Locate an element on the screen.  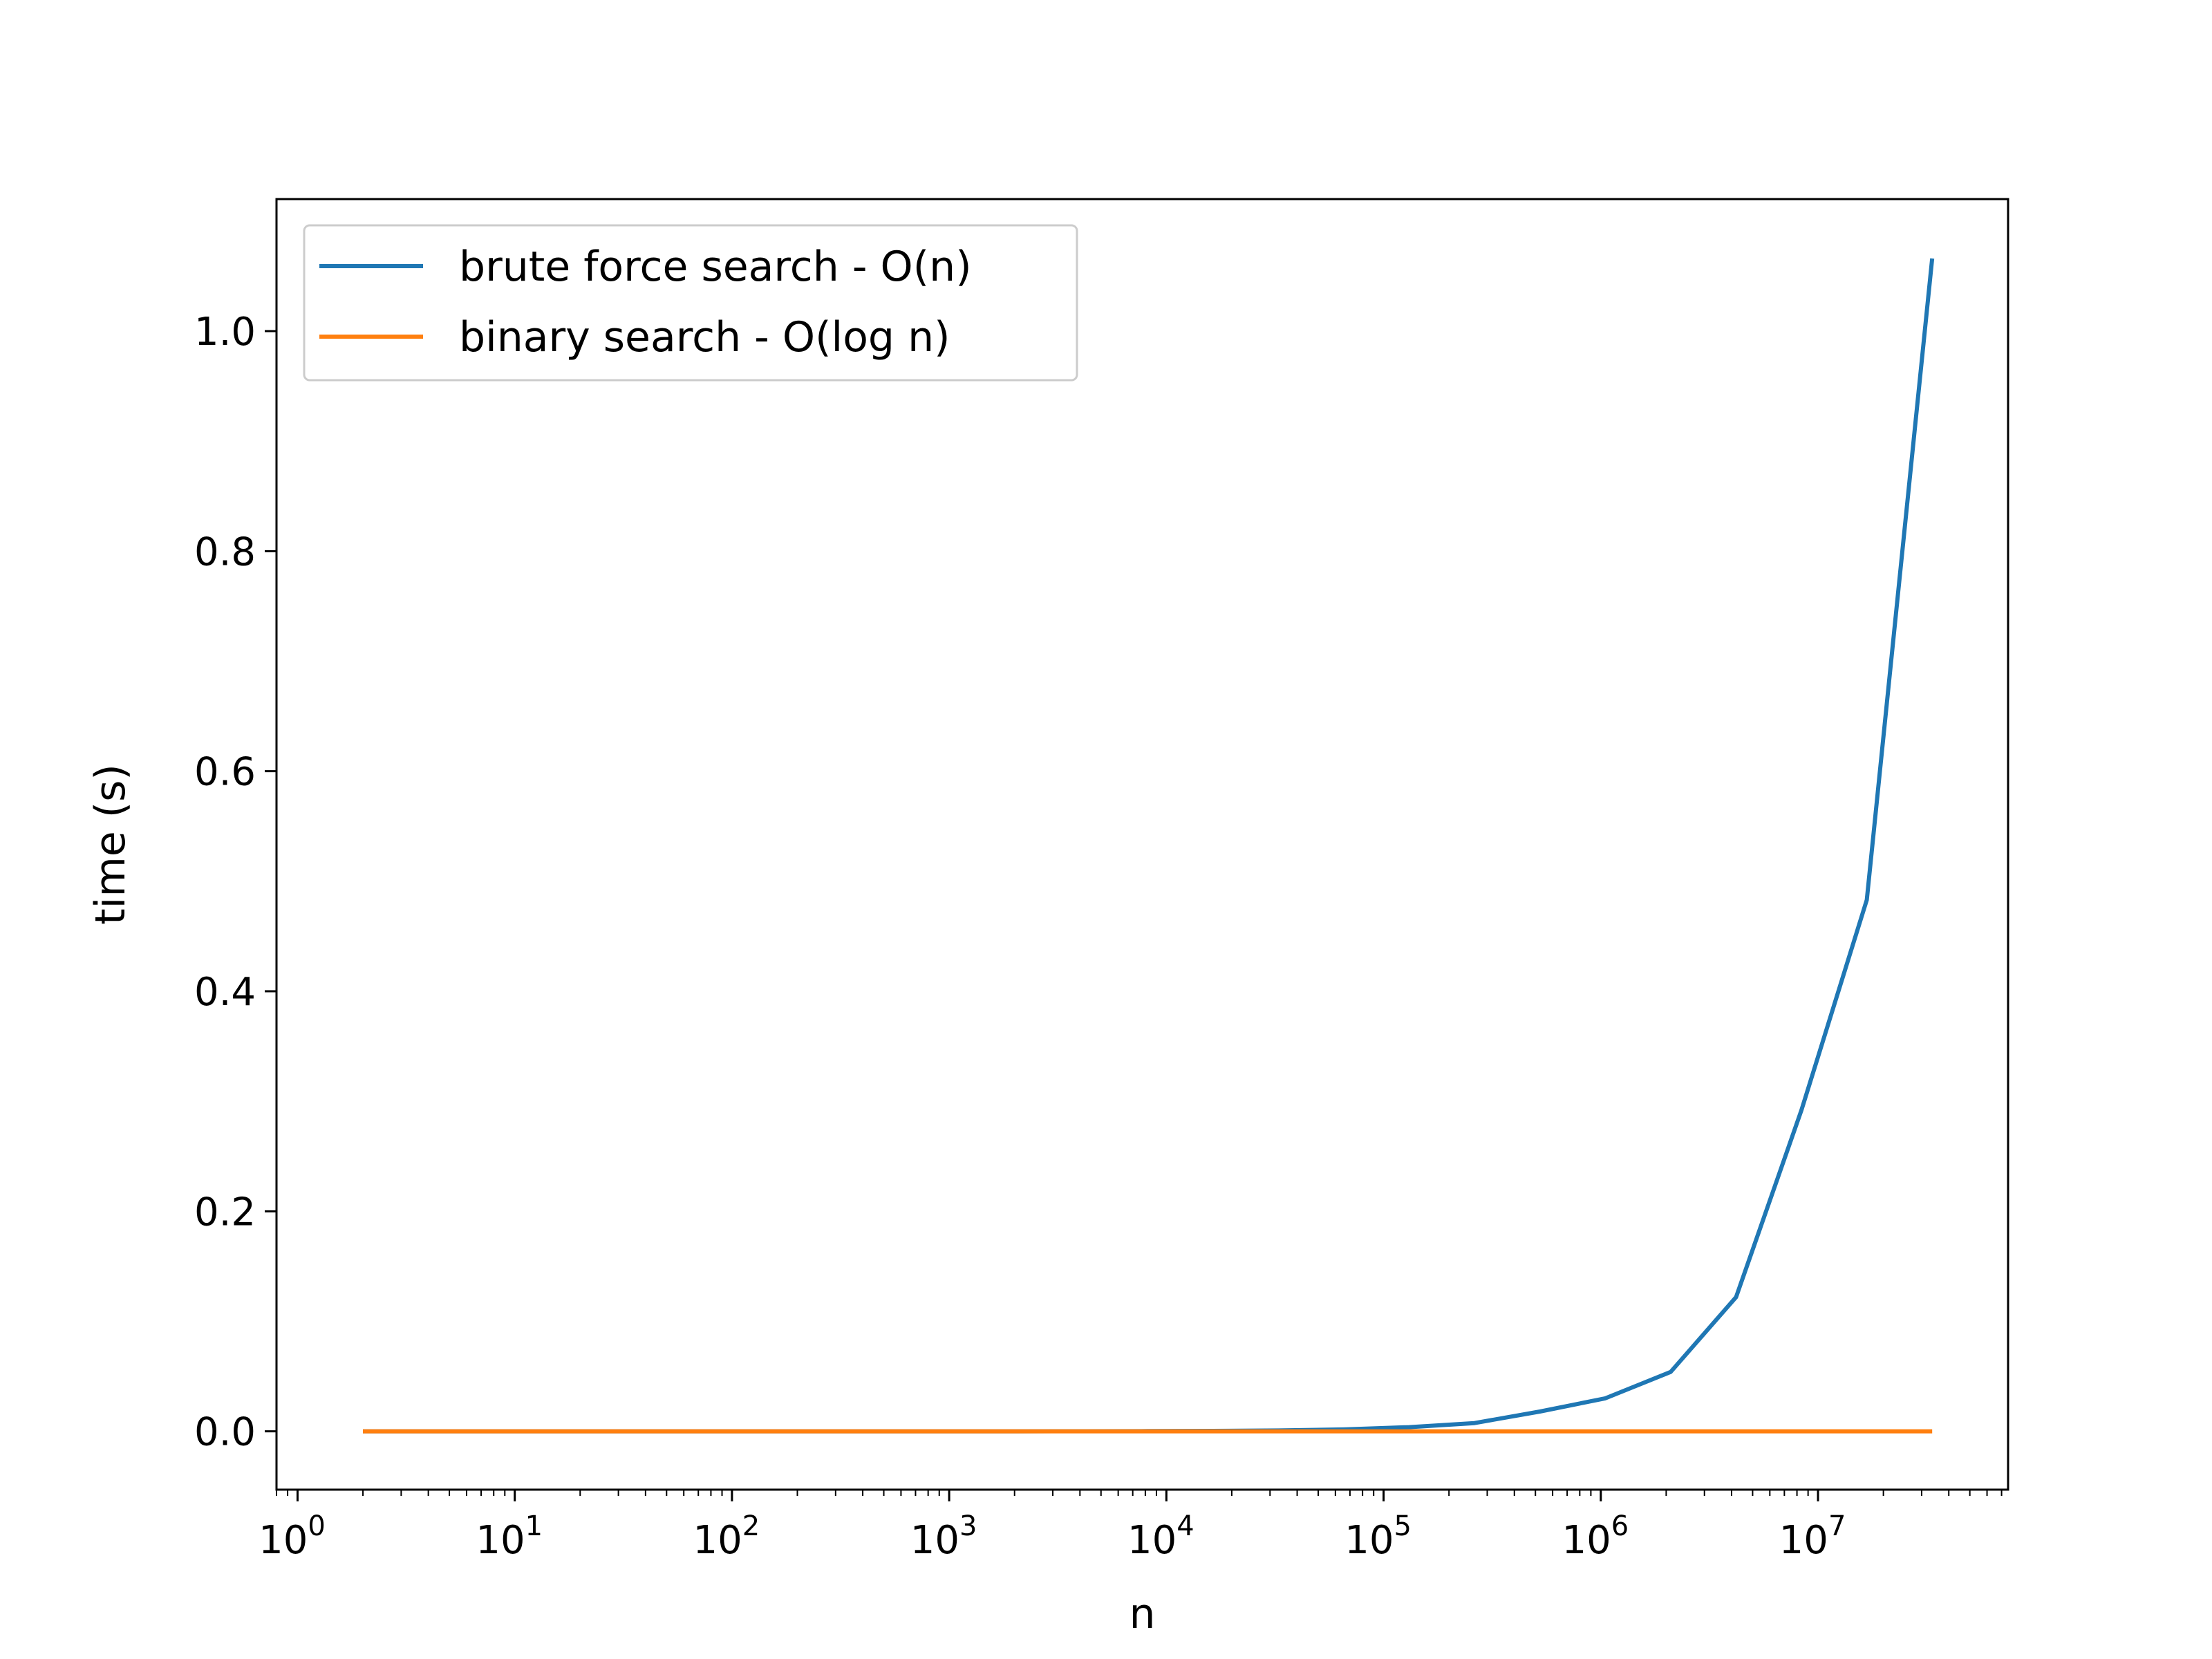
legend-entry-binary-search: binary search - O(log n) is located at coordinates (704, 337).